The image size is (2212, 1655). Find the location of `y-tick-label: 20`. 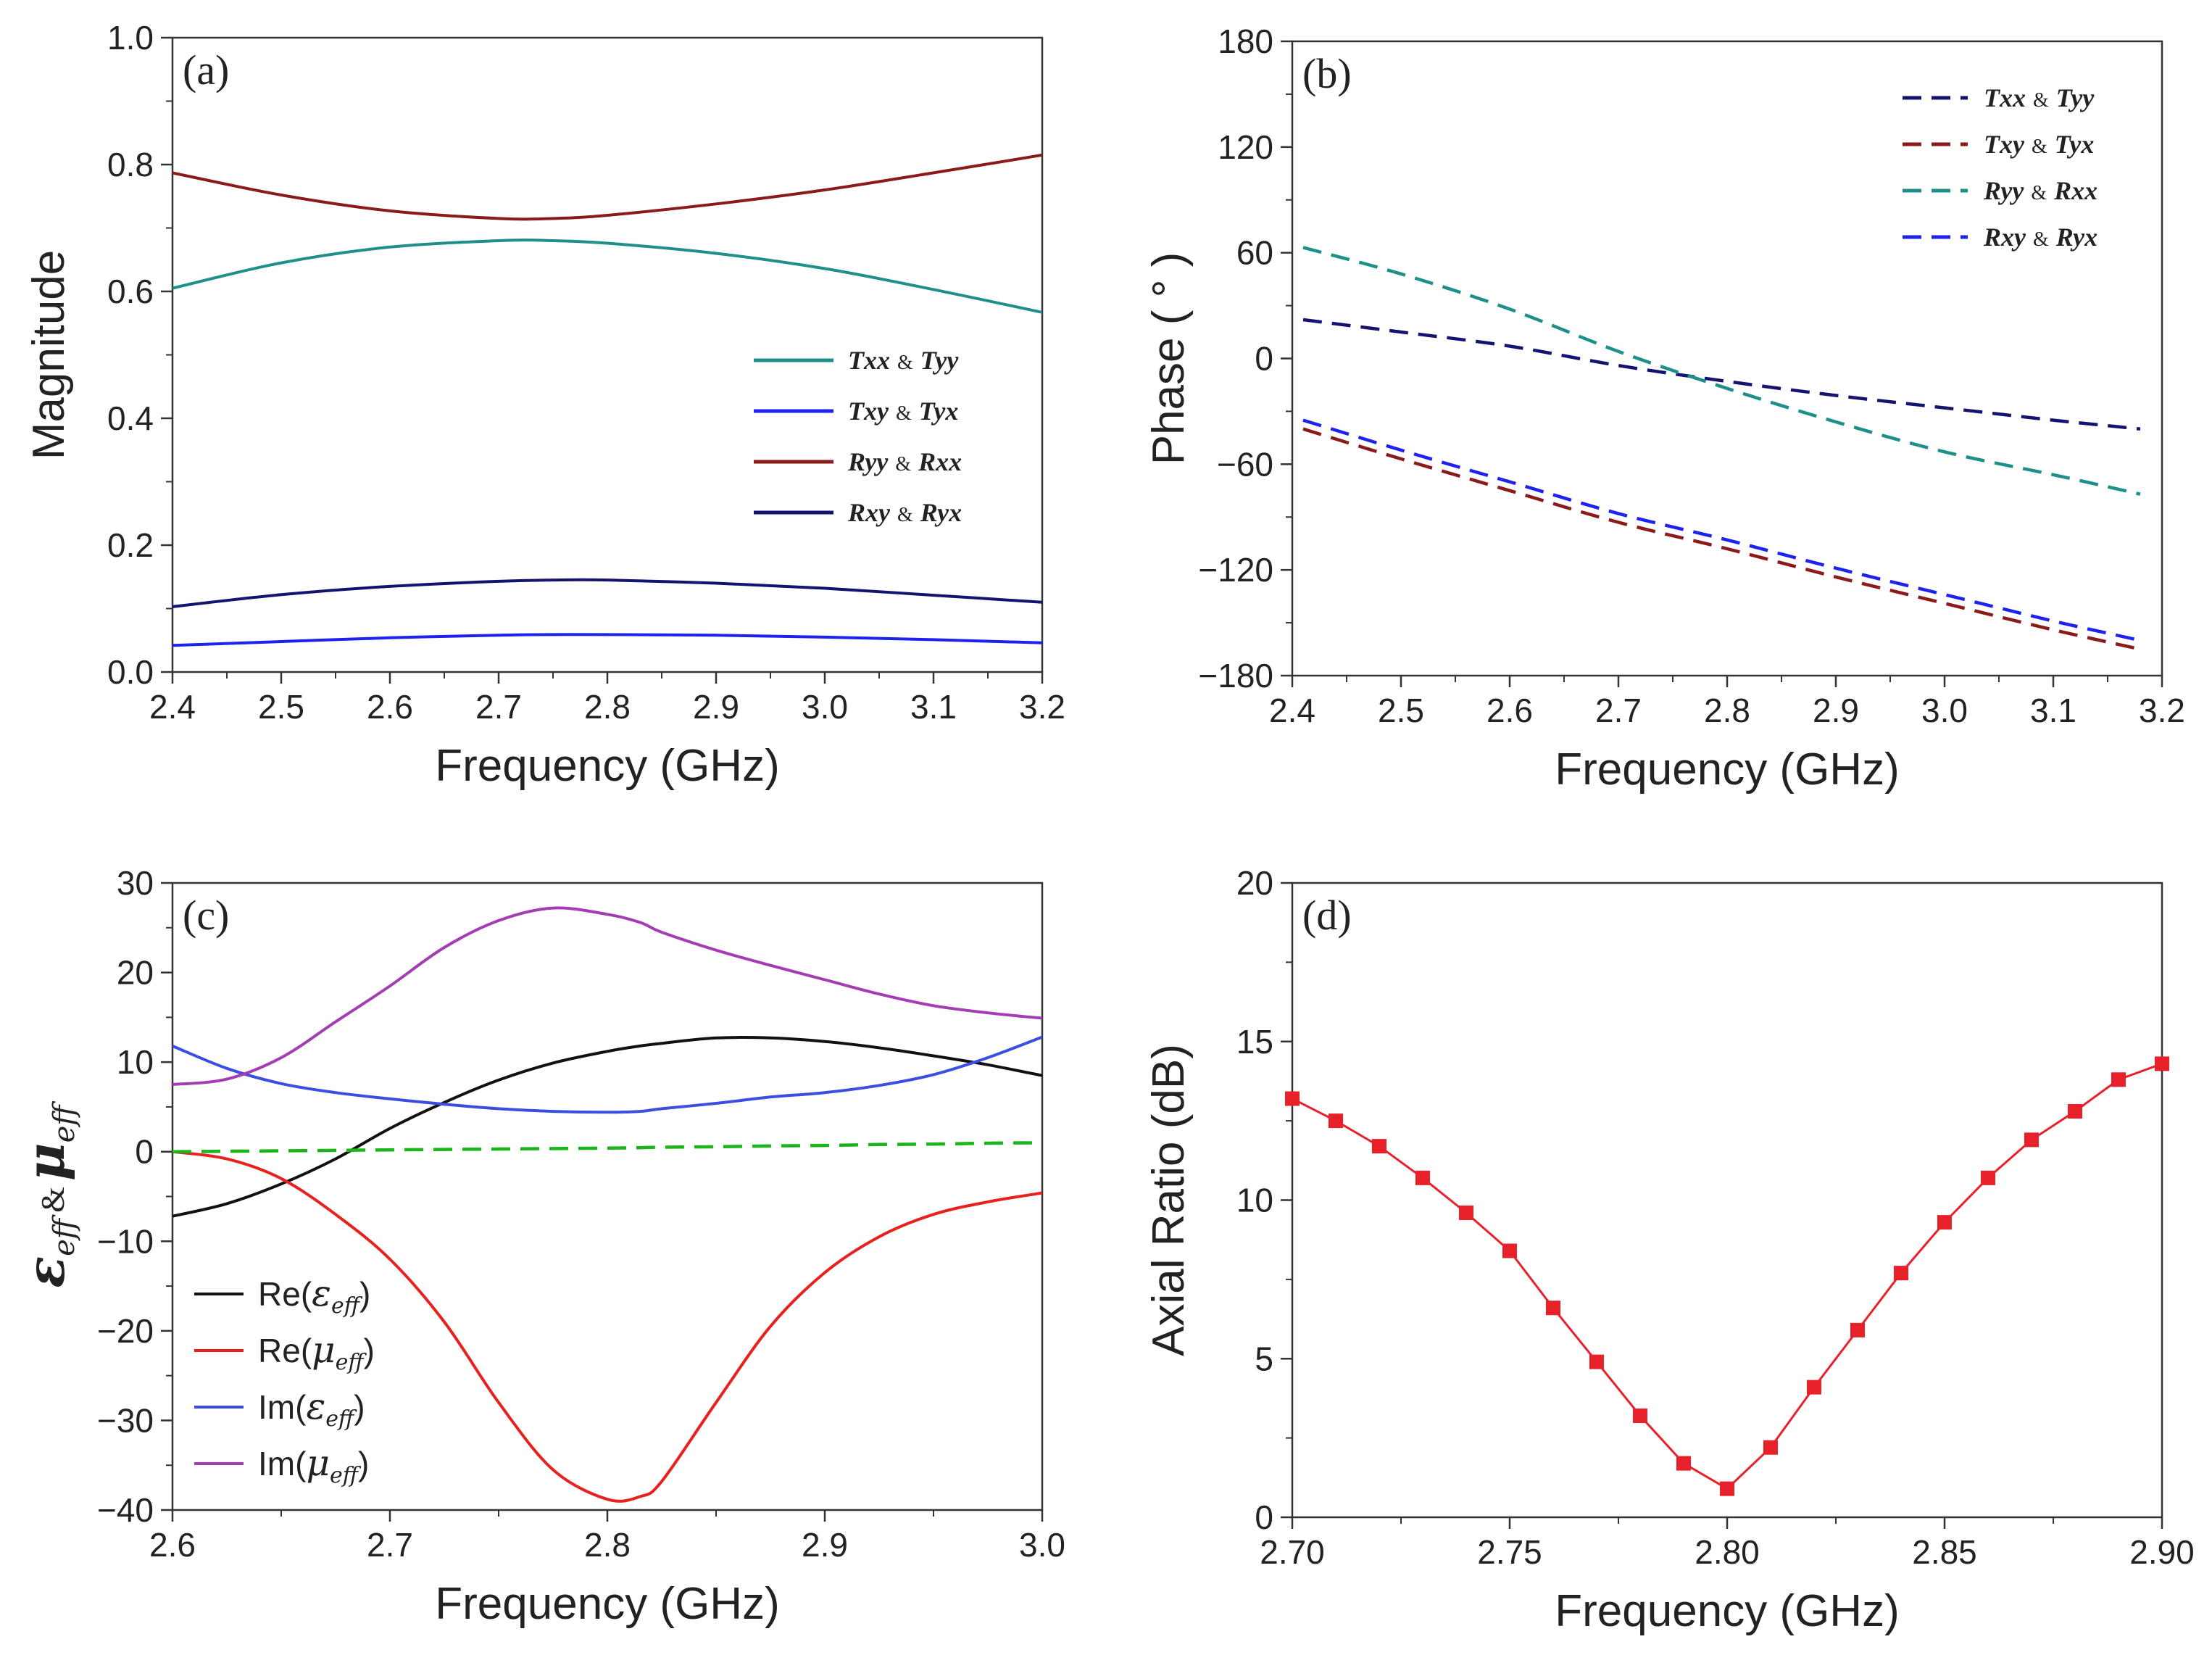

y-tick-label: 20 is located at coordinates (135, 973).